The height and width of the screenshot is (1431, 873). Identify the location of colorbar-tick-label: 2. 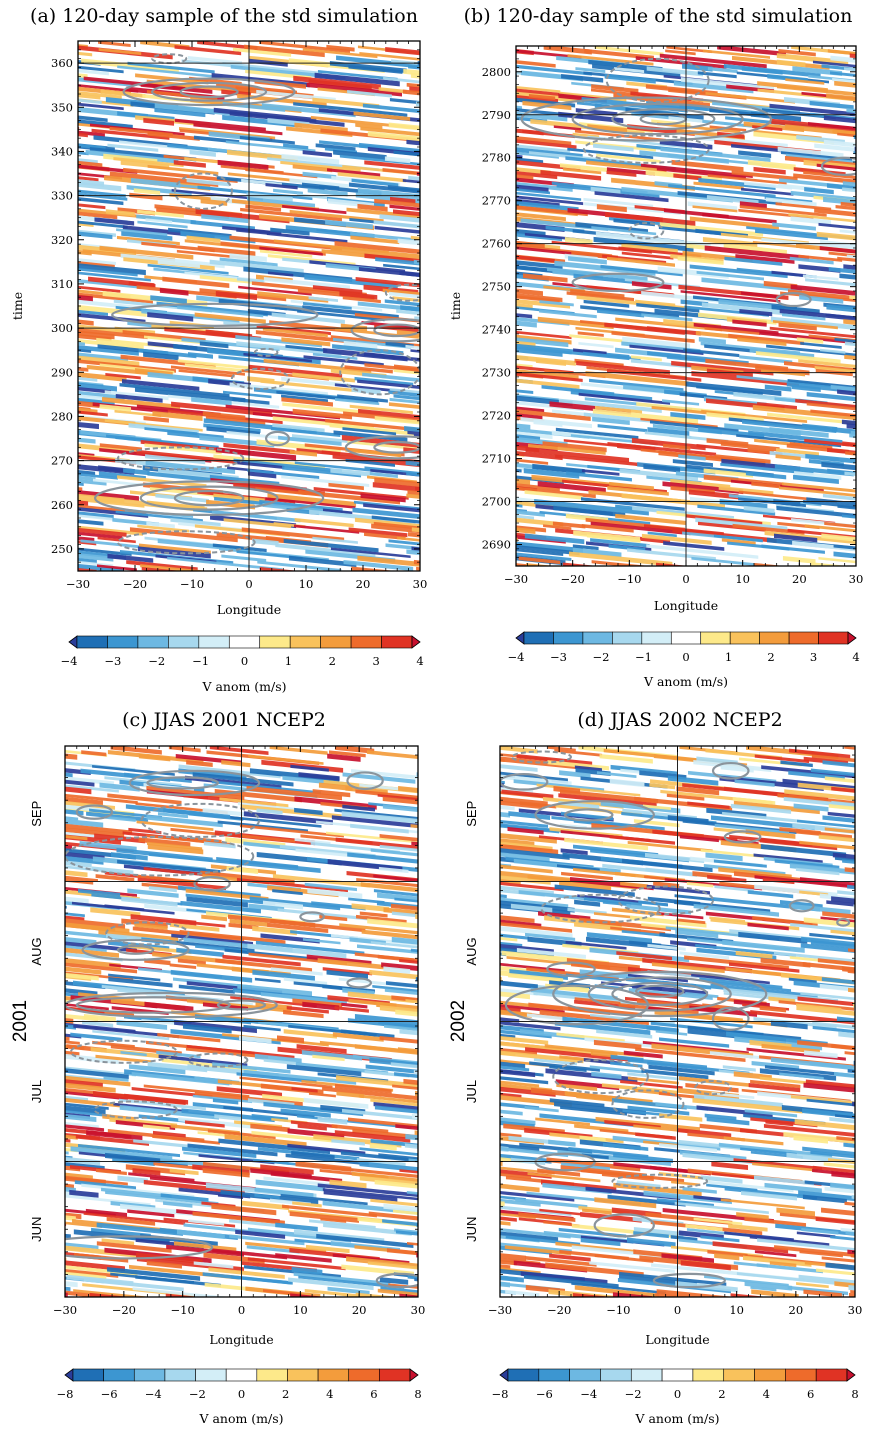
(285, 1394).